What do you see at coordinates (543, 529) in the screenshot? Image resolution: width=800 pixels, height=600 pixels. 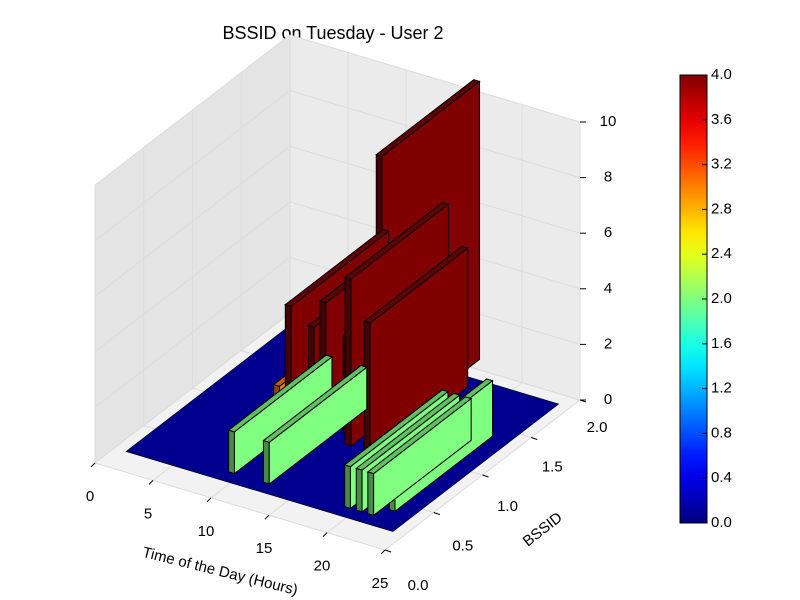 I see `y-axis-label: BSSID` at bounding box center [543, 529].